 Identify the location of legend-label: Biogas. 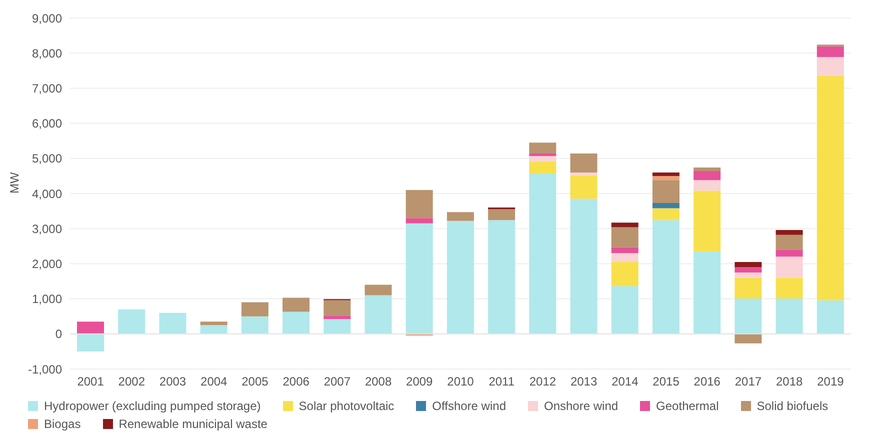
(62, 424).